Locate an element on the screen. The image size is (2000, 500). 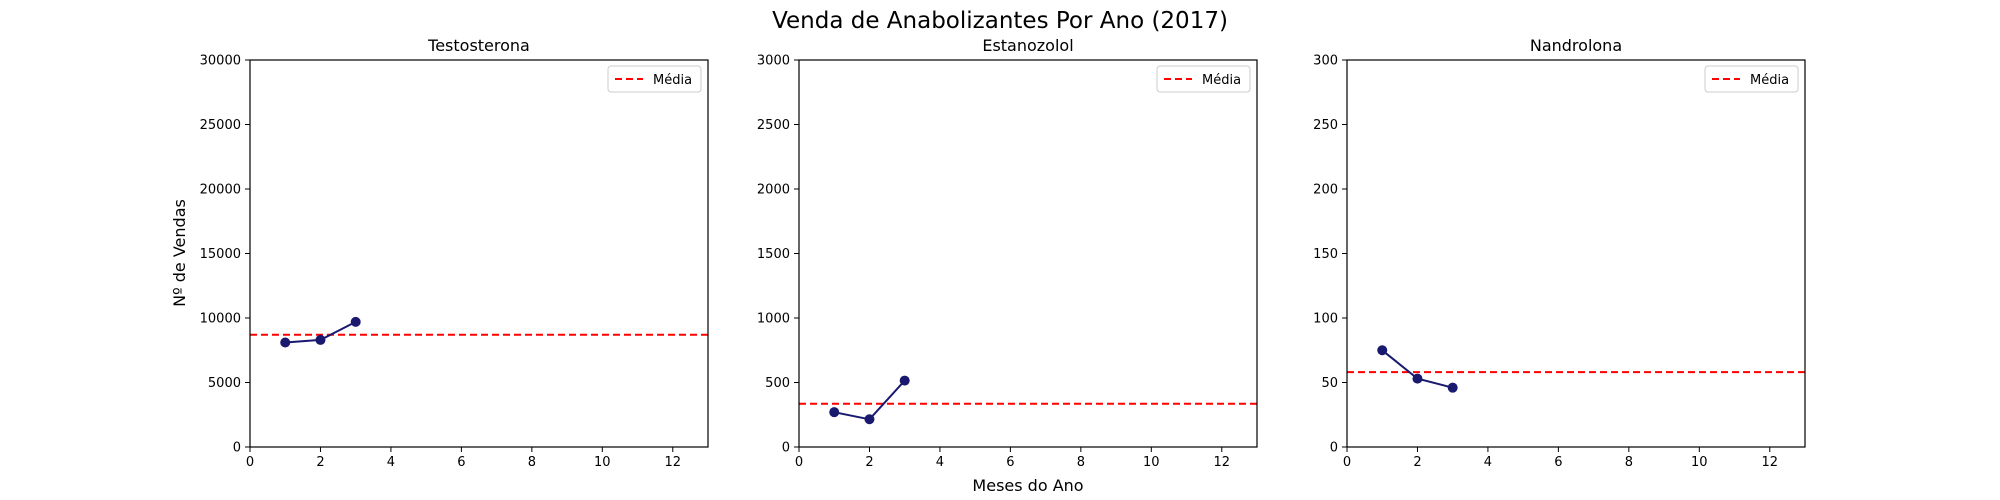
y-tick-label: 100 is located at coordinates (1325, 319).